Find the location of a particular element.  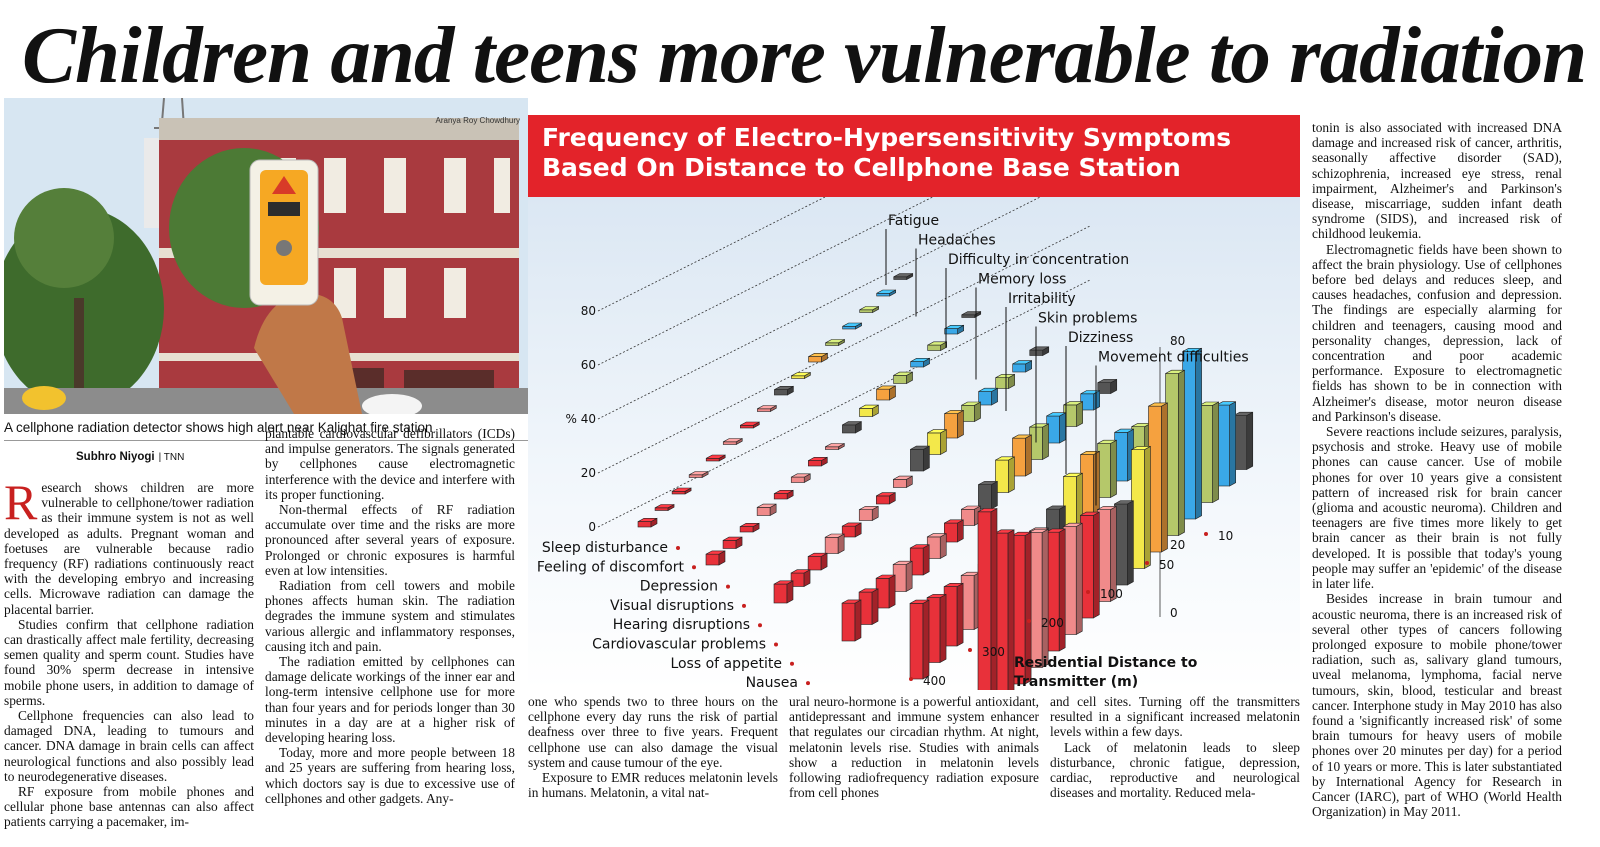

series-label: Headaches is located at coordinates (957, 241).